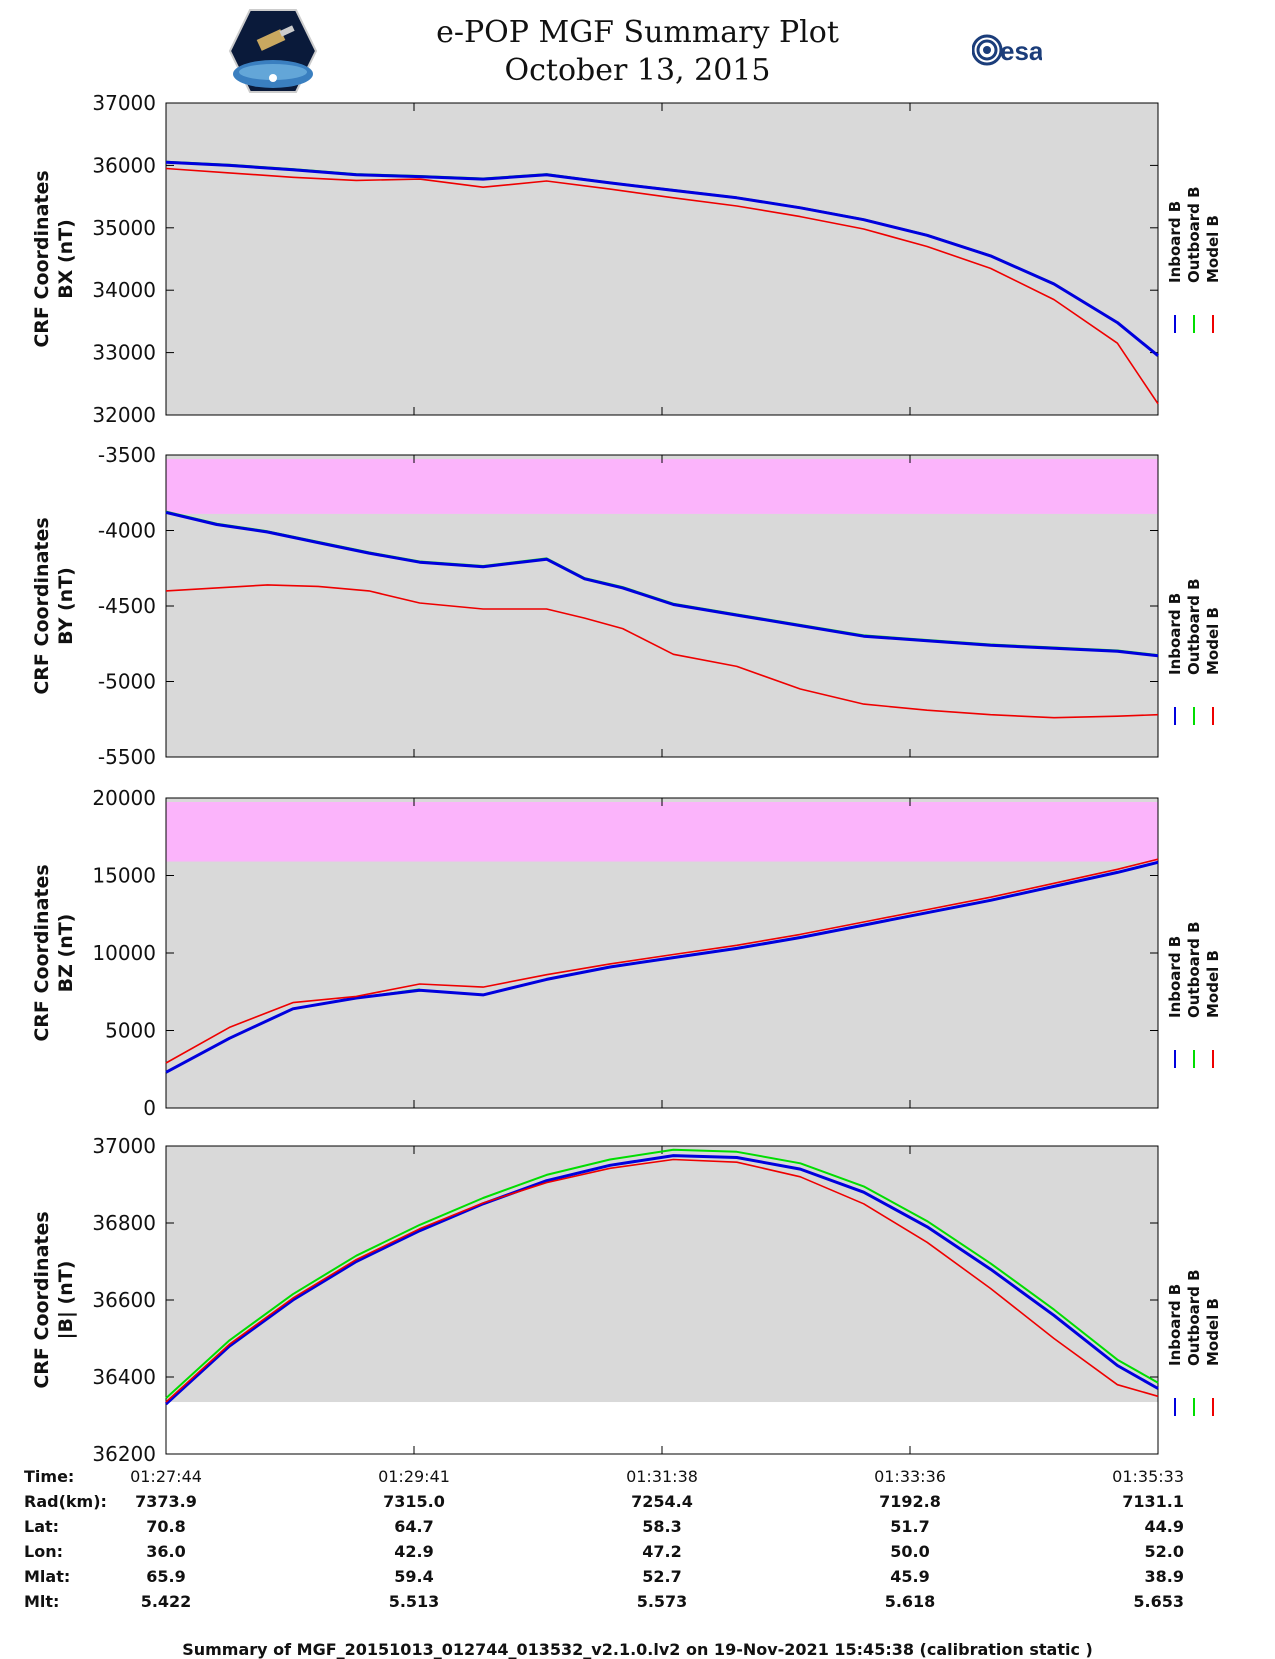  I want to click on orbit-value: 5.422, so click(166, 1601).